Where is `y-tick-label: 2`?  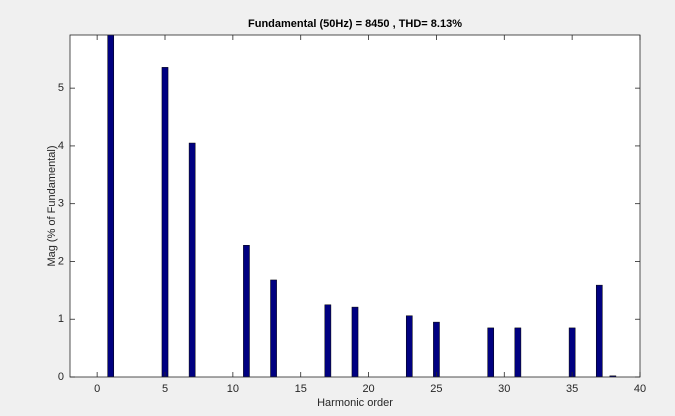
y-tick-label: 2 is located at coordinates (61, 261).